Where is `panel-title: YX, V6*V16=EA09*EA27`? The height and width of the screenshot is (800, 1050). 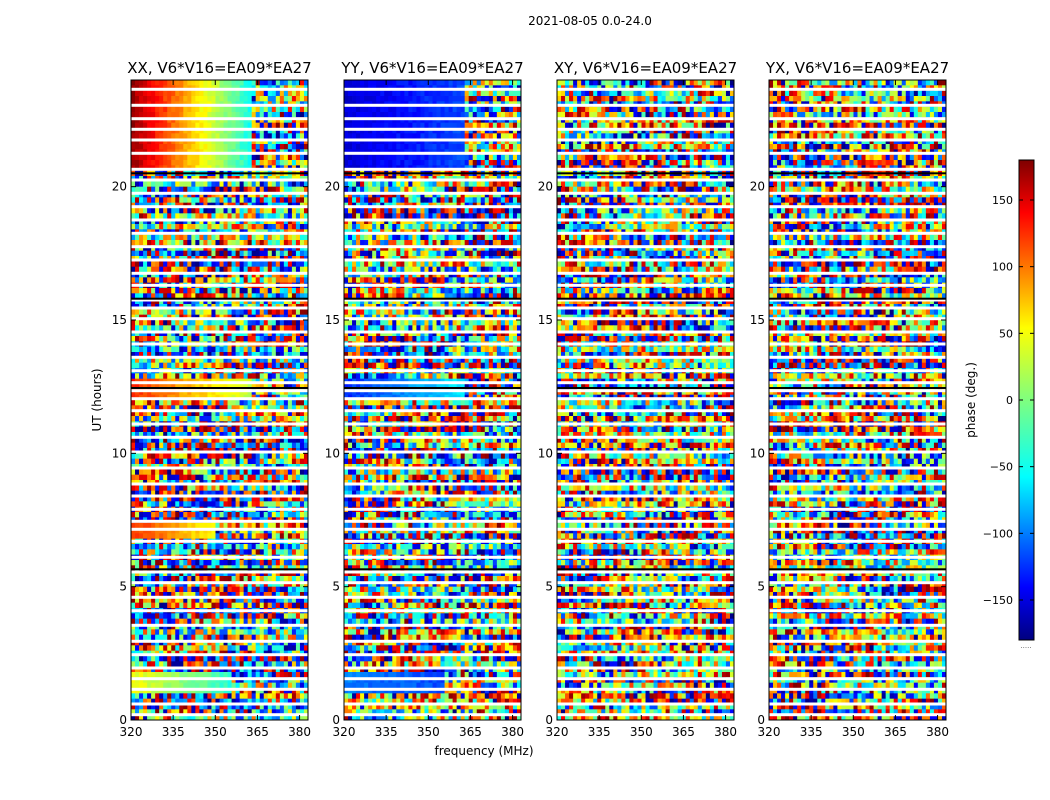
panel-title: YX, V6*V16=EA09*EA27 is located at coordinates (857, 68).